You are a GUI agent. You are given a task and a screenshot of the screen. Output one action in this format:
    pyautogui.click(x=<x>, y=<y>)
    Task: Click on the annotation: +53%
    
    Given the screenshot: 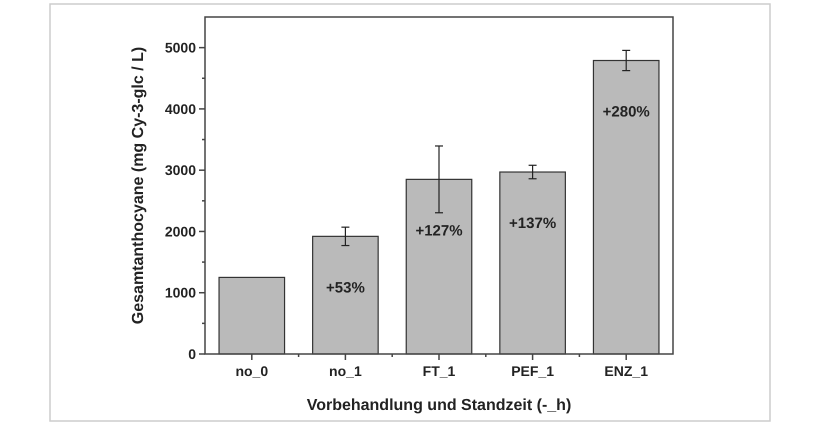 What is the action you would take?
    pyautogui.click(x=345, y=287)
    